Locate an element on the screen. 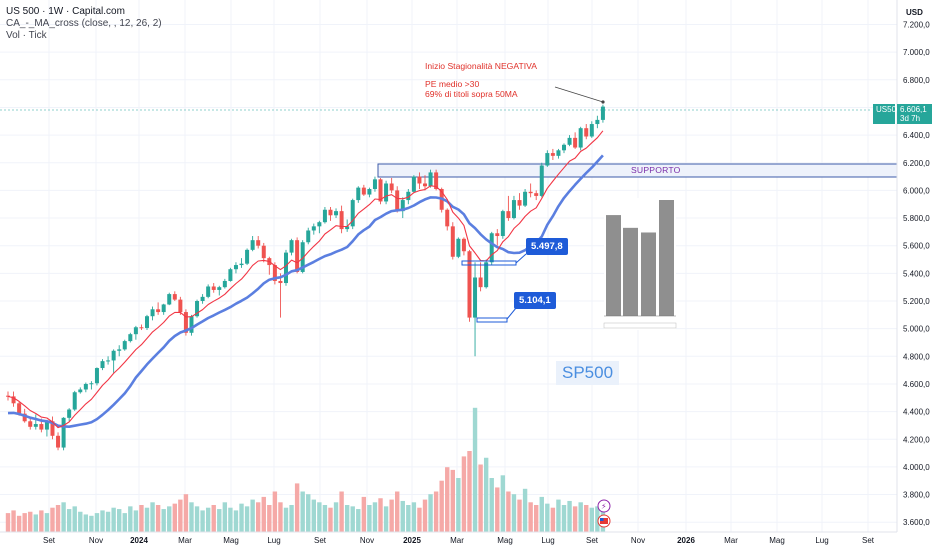 The height and width of the screenshot is (550, 932). currency-label: USD is located at coordinates (914, 12).